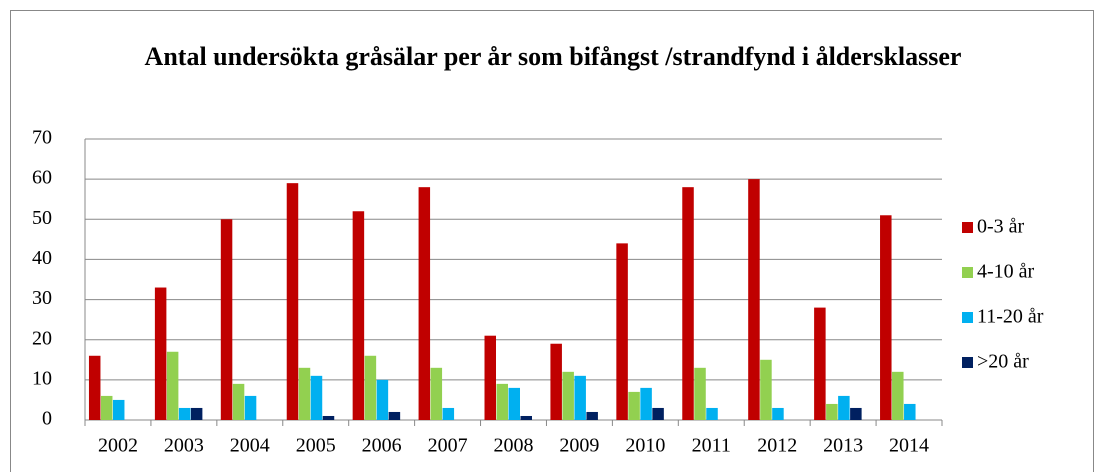 The width and height of the screenshot is (1105, 472). Describe the element at coordinates (42, 258) in the screenshot. I see `y-tick-label: 40` at that location.